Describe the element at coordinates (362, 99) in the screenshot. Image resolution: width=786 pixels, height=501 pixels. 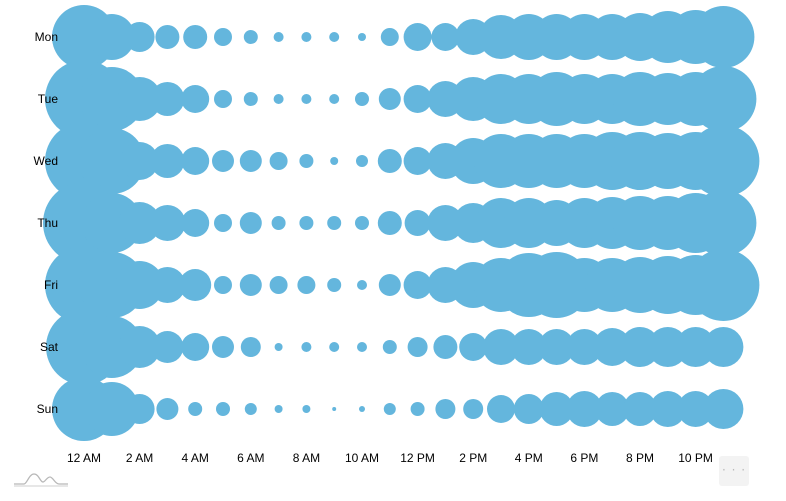
I see `bubble-tue-10-am` at that location.